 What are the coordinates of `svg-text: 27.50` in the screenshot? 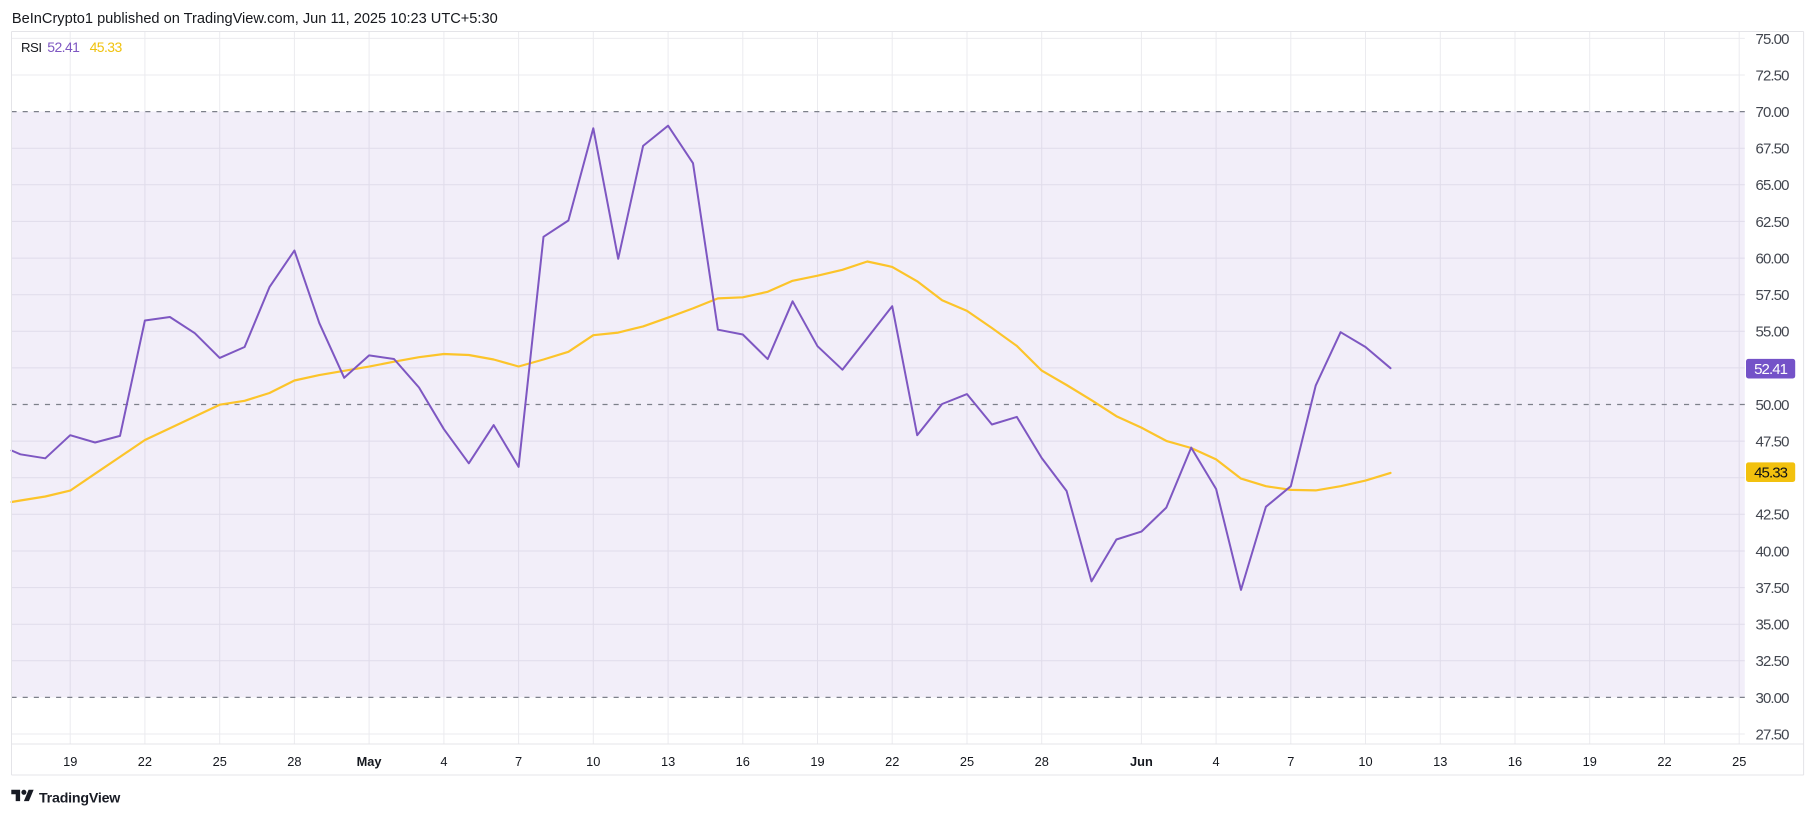 It's located at (1773, 734).